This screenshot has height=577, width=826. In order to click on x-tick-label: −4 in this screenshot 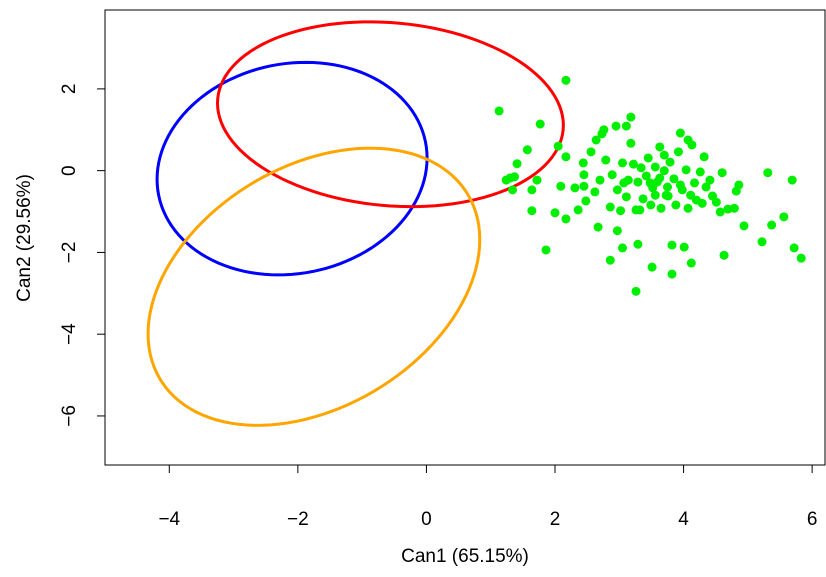, I will do `click(169, 519)`.